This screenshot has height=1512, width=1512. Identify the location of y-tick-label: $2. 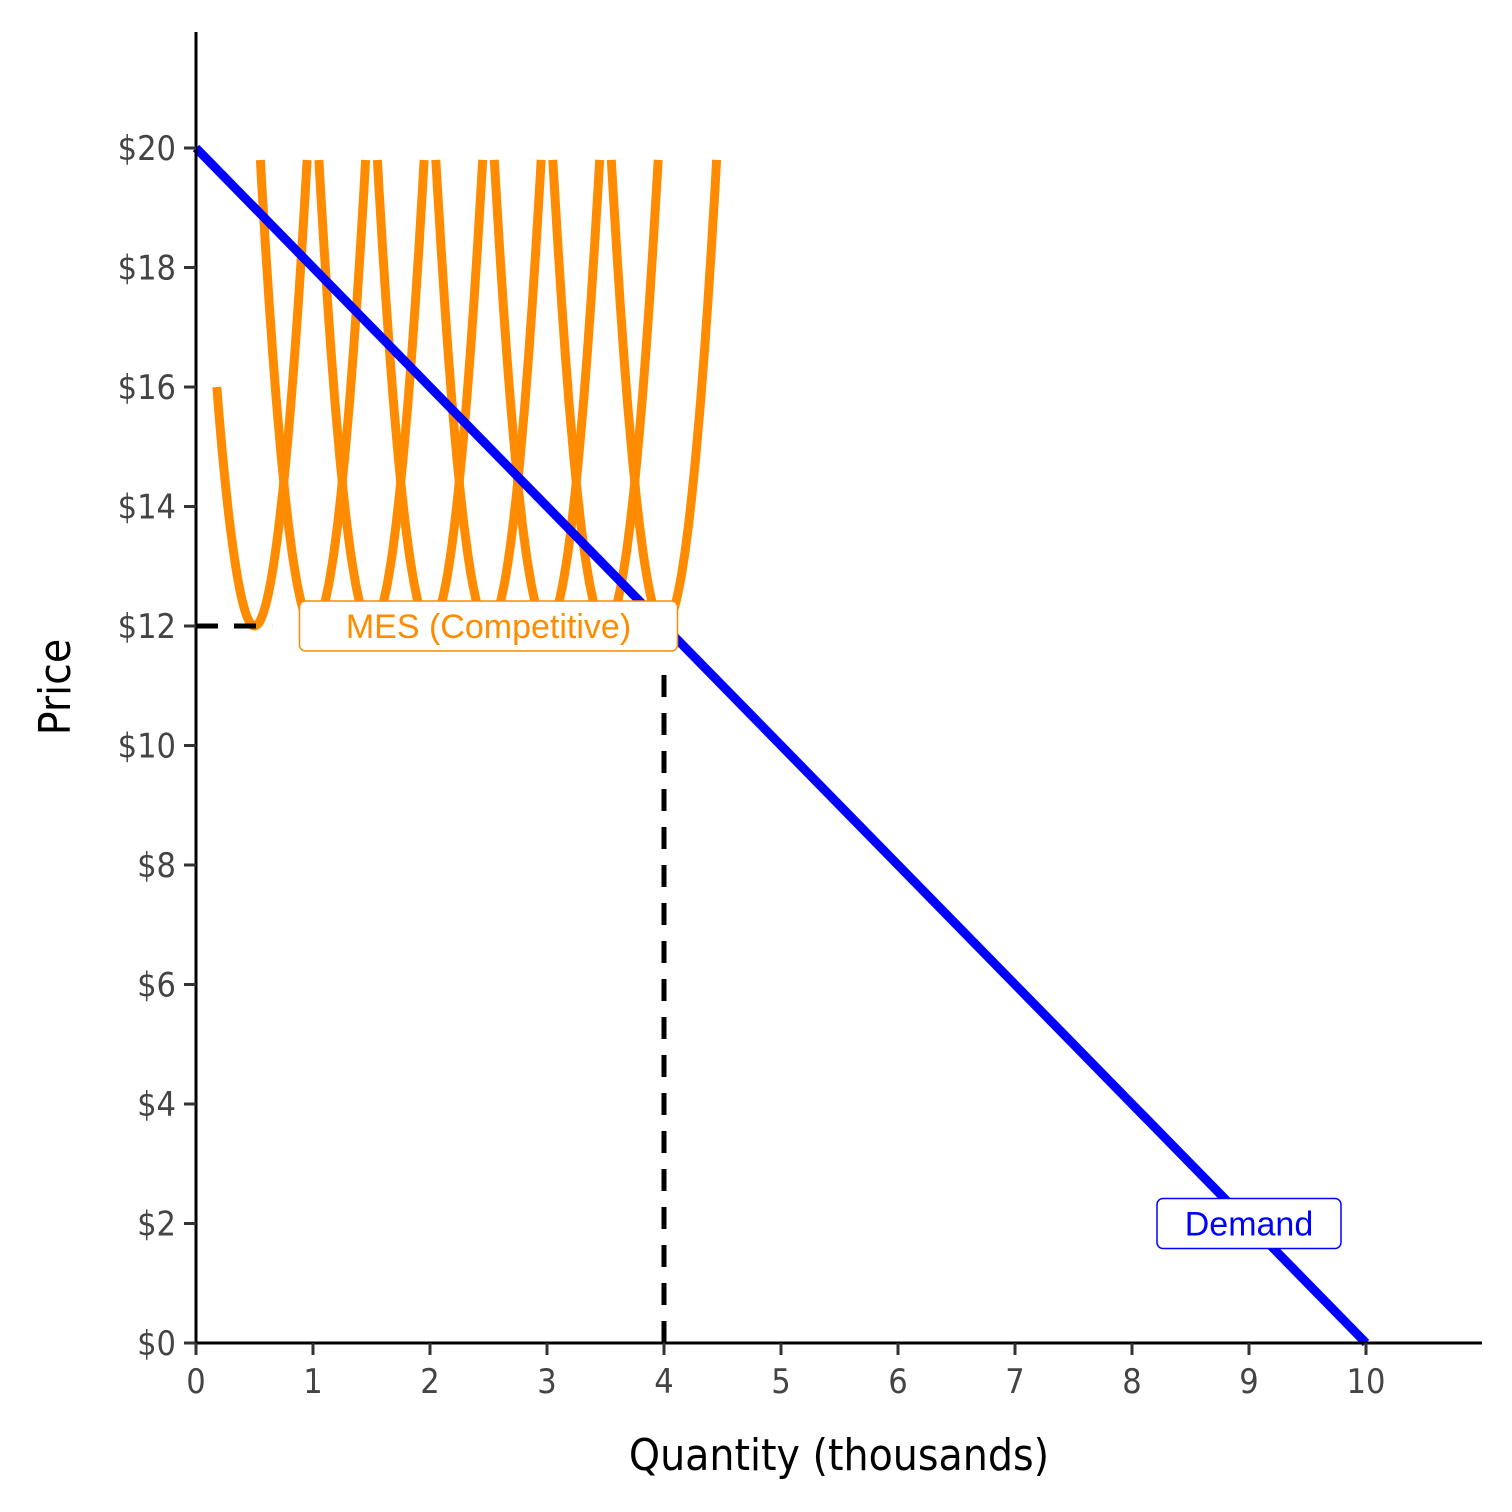
(156, 1225).